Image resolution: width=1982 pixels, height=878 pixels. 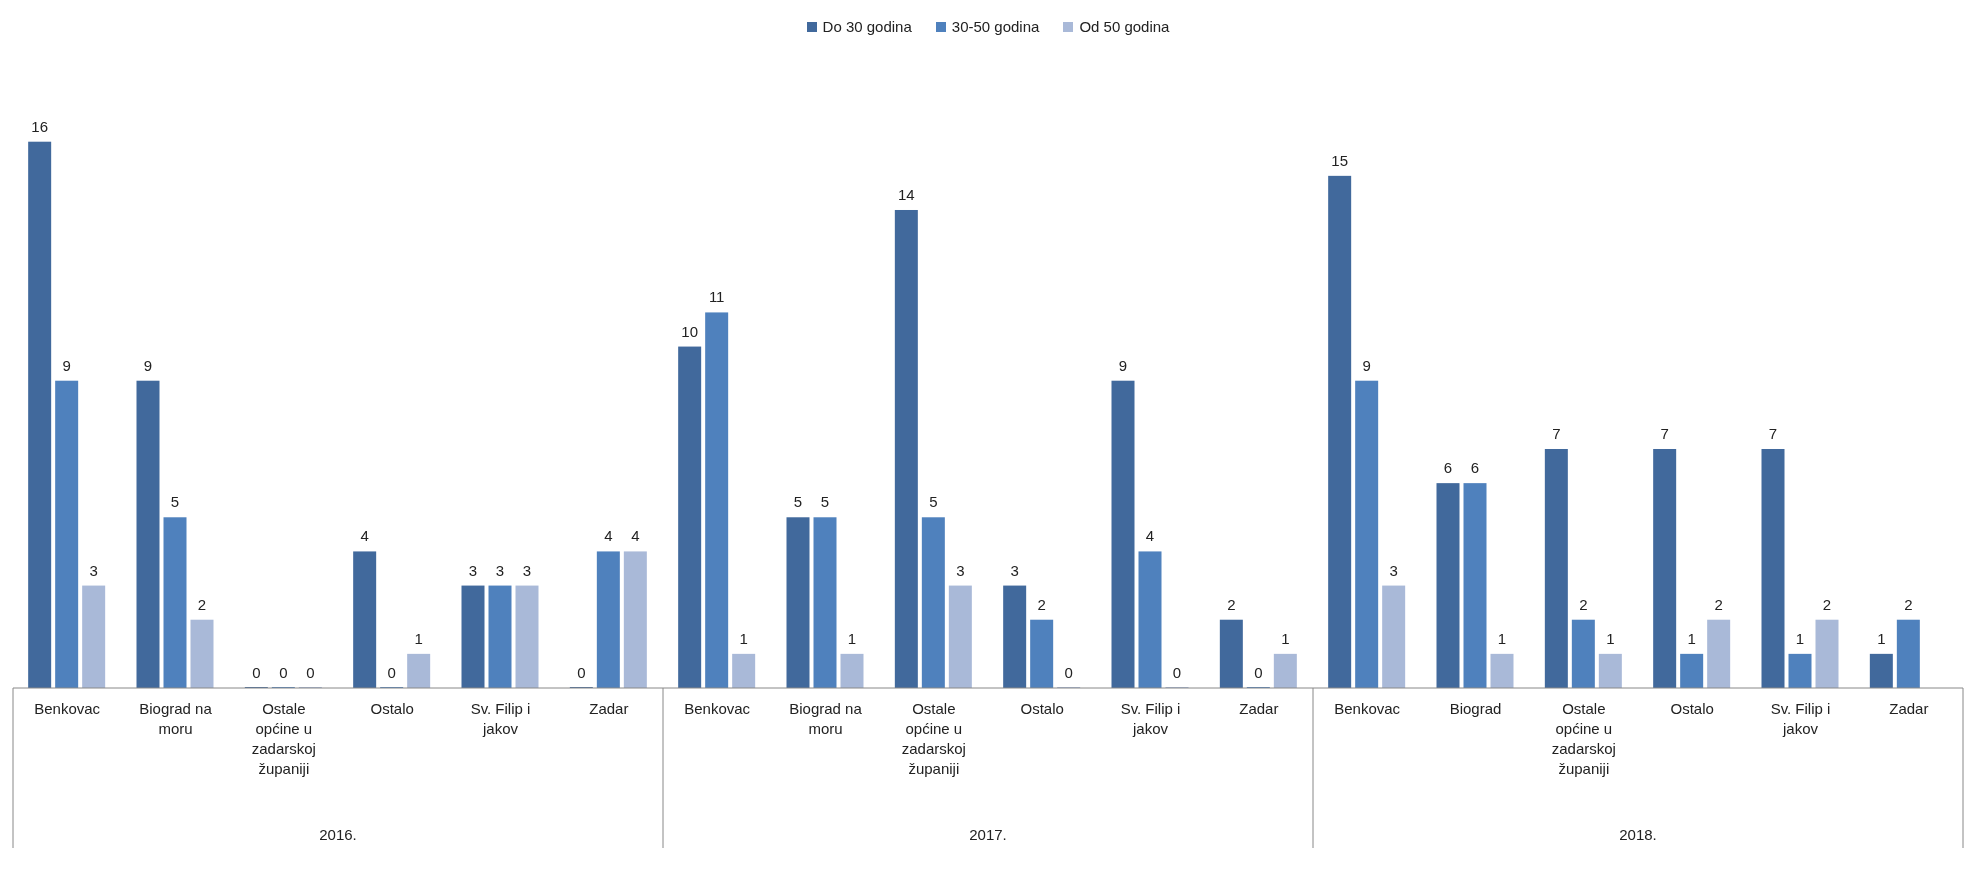 I want to click on data-label: 10, so click(x=690, y=331).